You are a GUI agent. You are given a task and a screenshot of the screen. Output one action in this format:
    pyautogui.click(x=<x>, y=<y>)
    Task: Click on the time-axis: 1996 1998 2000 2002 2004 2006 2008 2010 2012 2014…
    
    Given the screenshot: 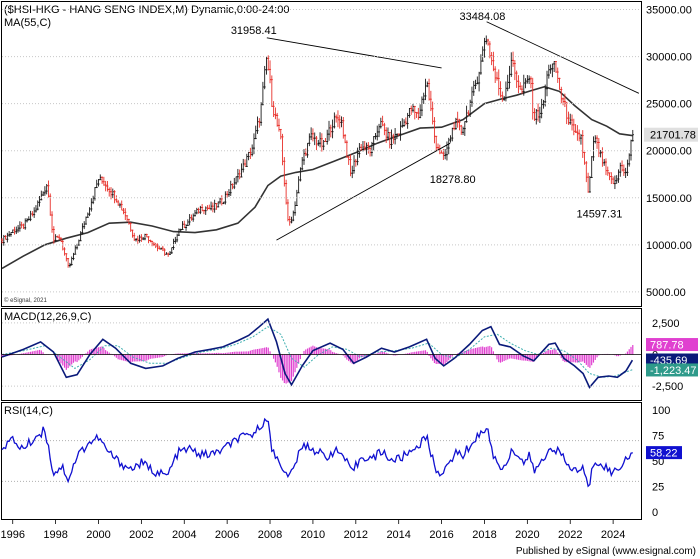 What is the action you would take?
    pyautogui.click(x=312, y=530)
    